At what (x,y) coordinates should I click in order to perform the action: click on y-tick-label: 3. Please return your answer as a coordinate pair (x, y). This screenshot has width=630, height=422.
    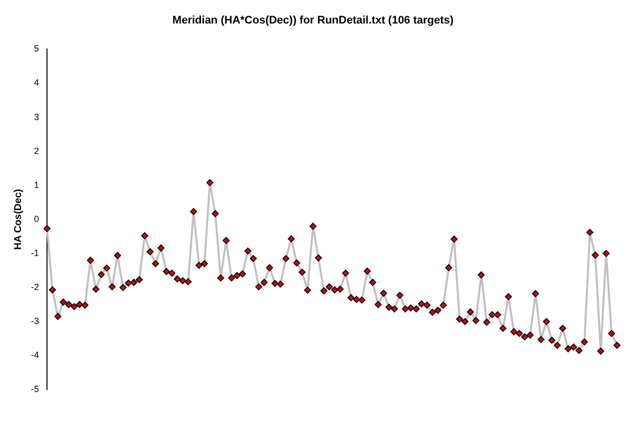
    Looking at the image, I should click on (36, 117).